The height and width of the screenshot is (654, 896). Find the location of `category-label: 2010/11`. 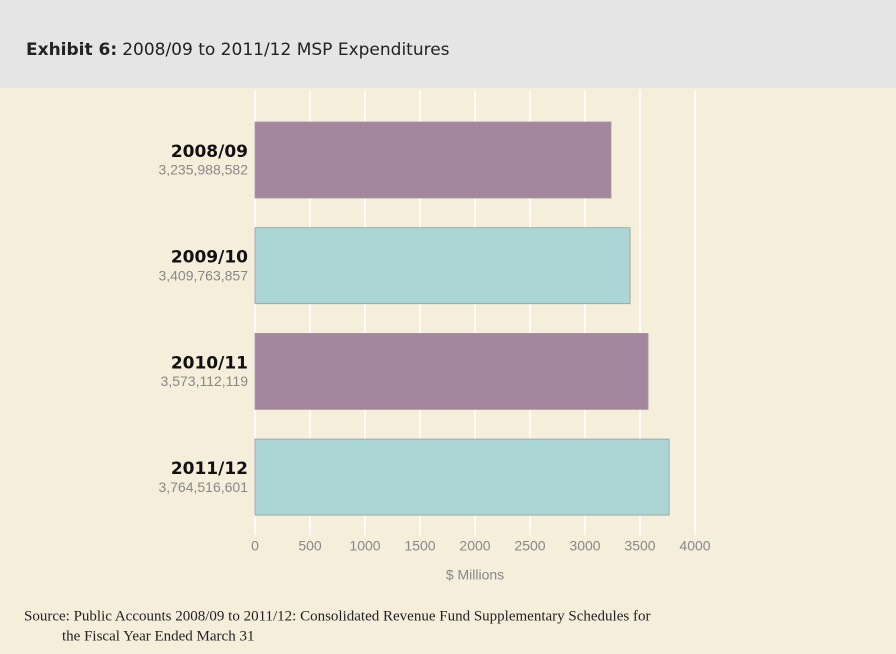

category-label: 2010/11 is located at coordinates (209, 363).